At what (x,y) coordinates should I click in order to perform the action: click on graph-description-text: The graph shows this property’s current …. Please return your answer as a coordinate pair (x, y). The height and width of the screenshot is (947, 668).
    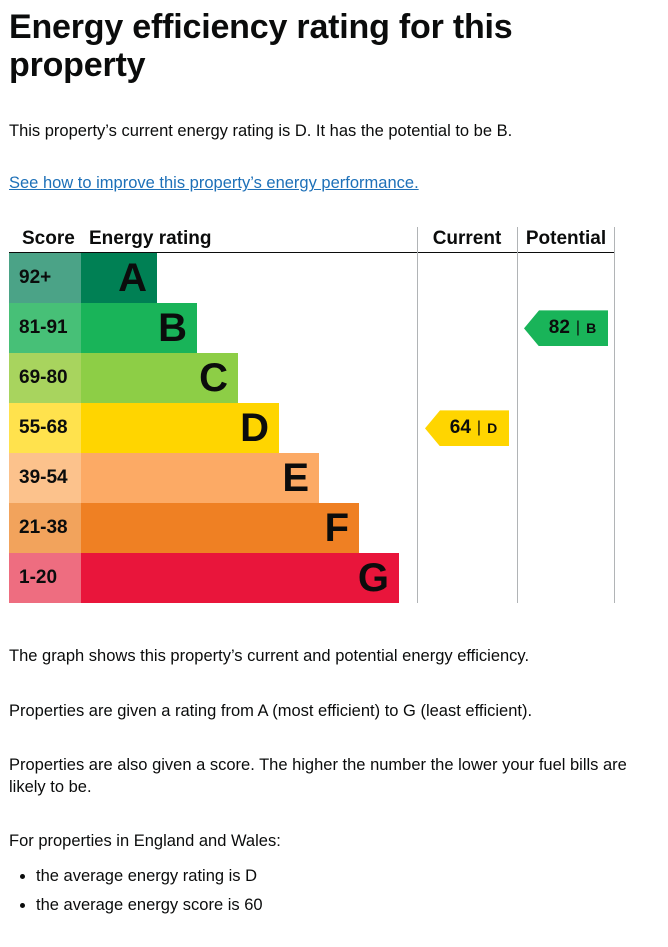
    Looking at the image, I should click on (269, 656).